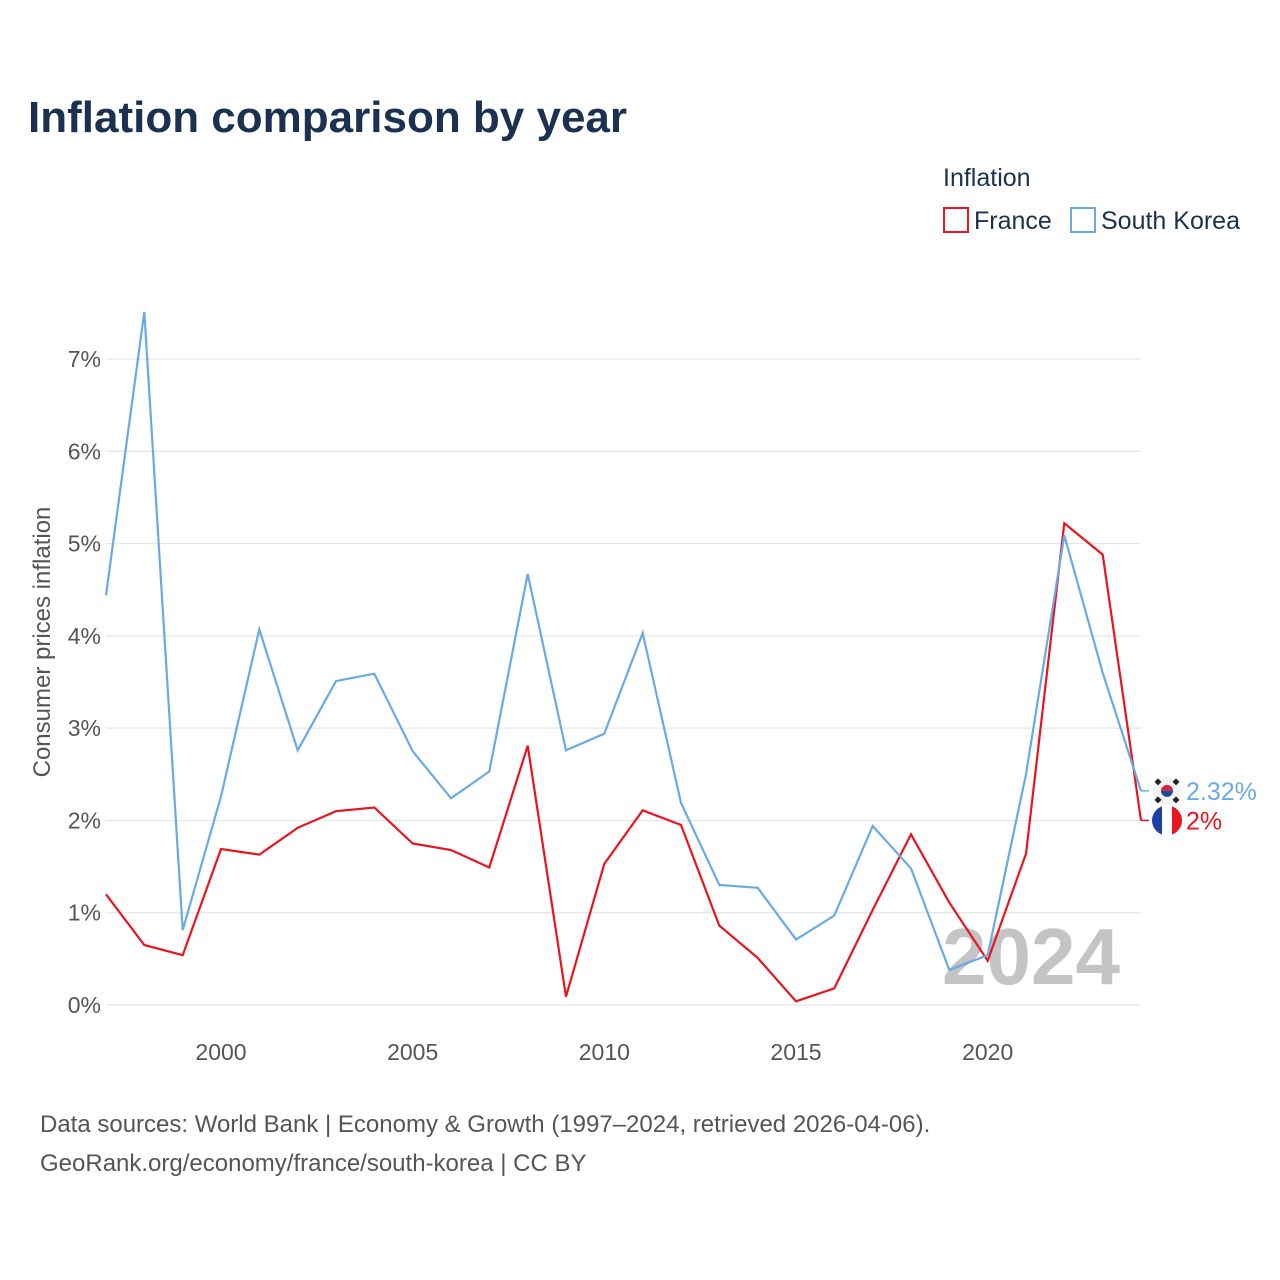 The height and width of the screenshot is (1280, 1280). I want to click on y-axis-ticks: 0% 1% 2% 3% 4% 5% 6% 7%, so click(84, 682).